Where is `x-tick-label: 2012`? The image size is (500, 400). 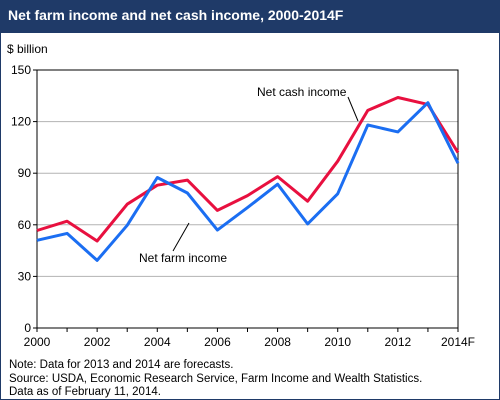 x-tick-label: 2012 is located at coordinates (398, 342).